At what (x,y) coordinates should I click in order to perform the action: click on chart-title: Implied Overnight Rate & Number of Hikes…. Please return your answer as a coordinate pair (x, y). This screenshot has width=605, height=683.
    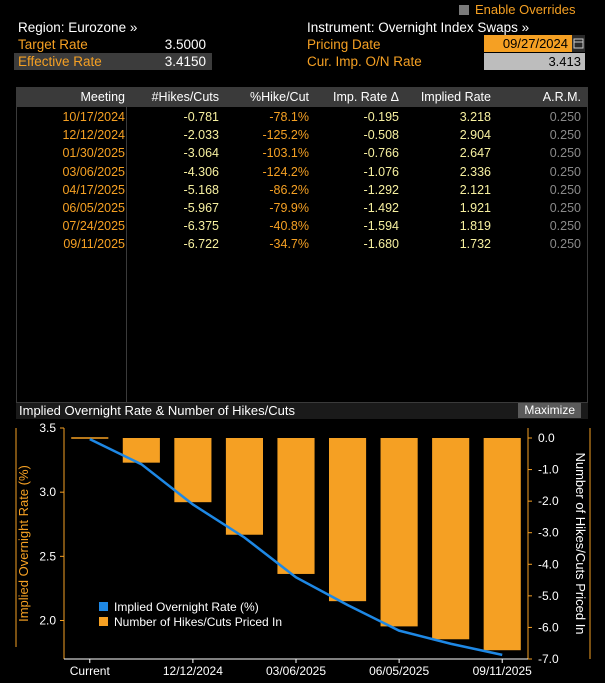
    Looking at the image, I should click on (157, 410).